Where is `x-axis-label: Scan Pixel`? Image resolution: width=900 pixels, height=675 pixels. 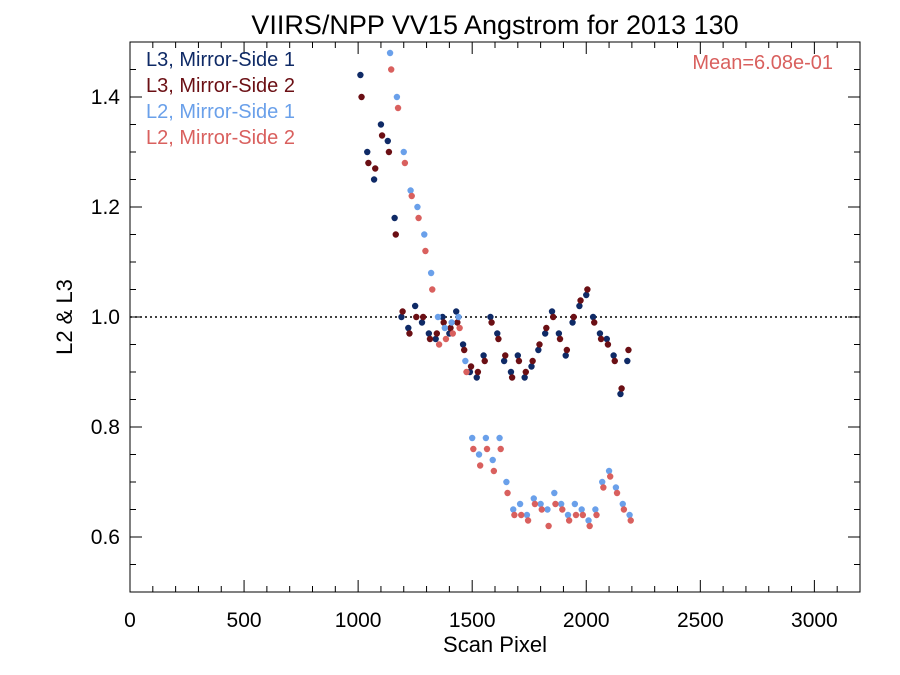
x-axis-label: Scan Pixel is located at coordinates (495, 644).